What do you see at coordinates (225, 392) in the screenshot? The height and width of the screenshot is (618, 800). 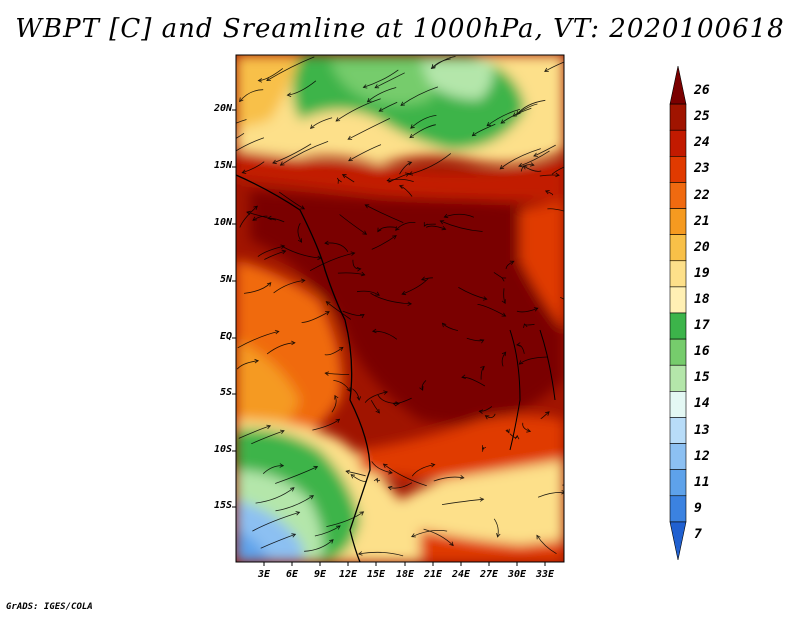 I see `lat-label: 5S` at bounding box center [225, 392].